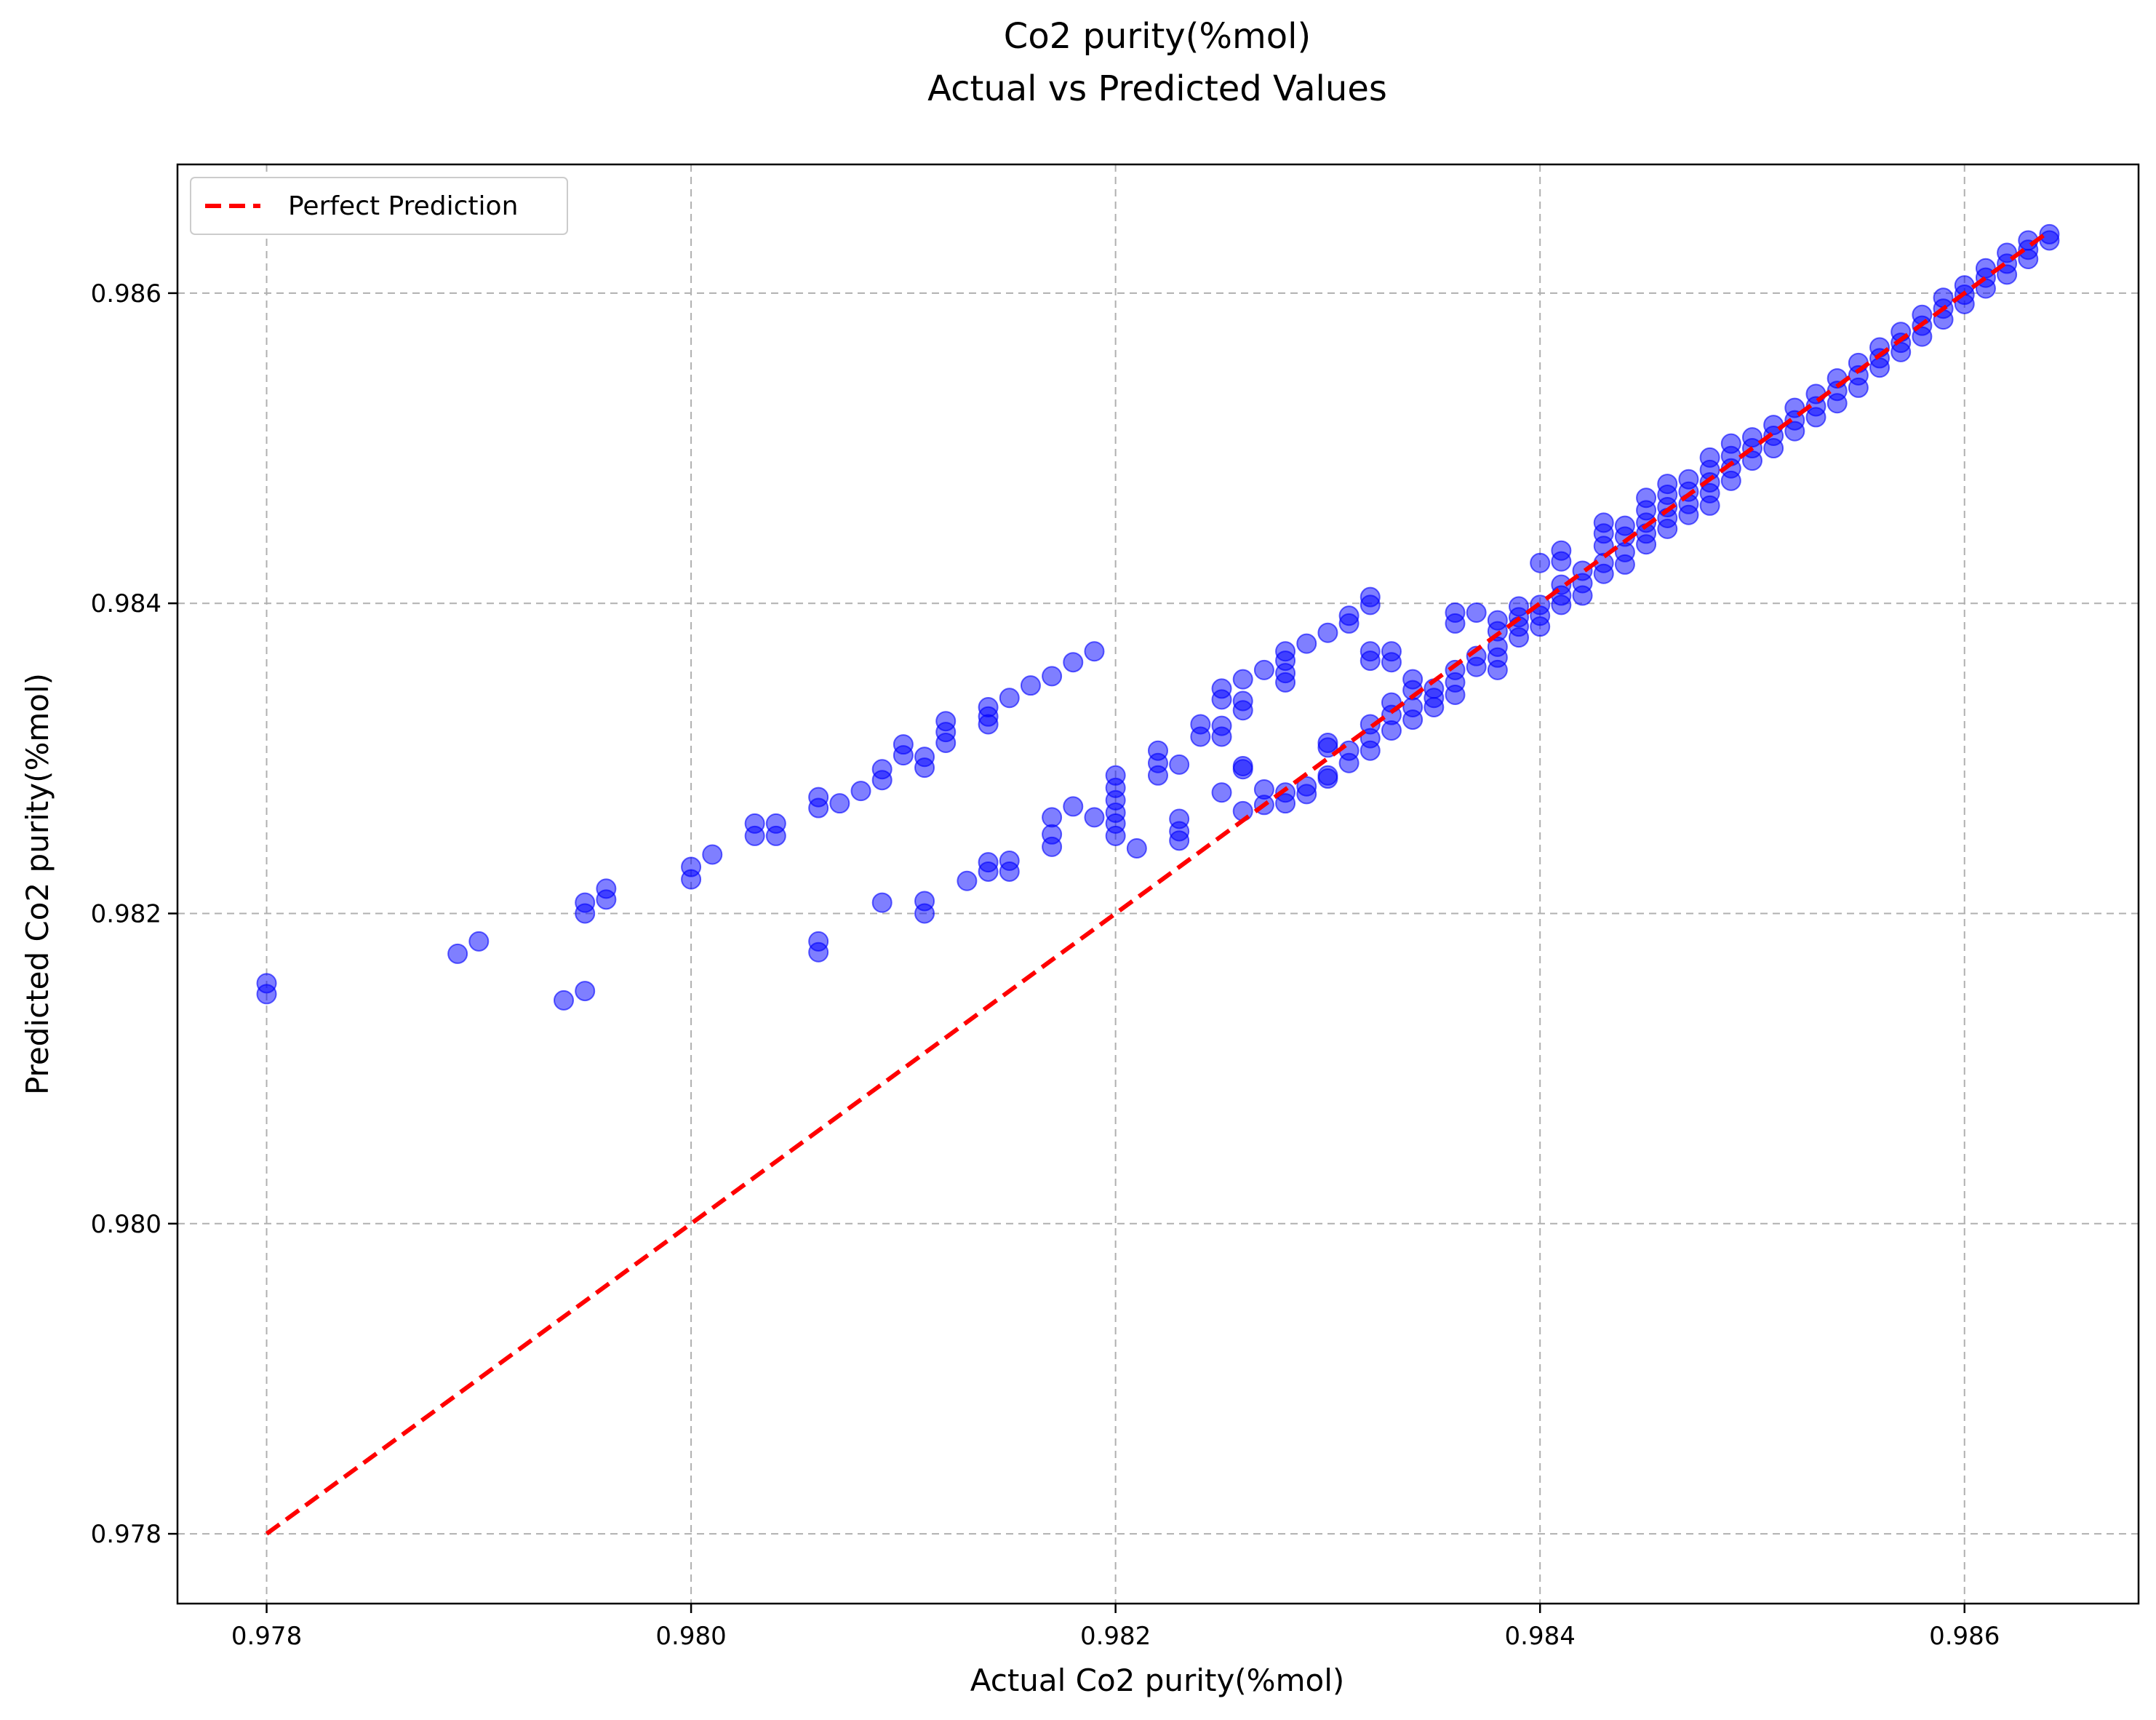 The width and height of the screenshot is (2156, 1720). I want to click on y-tick-label: 0.978, so click(126, 1535).